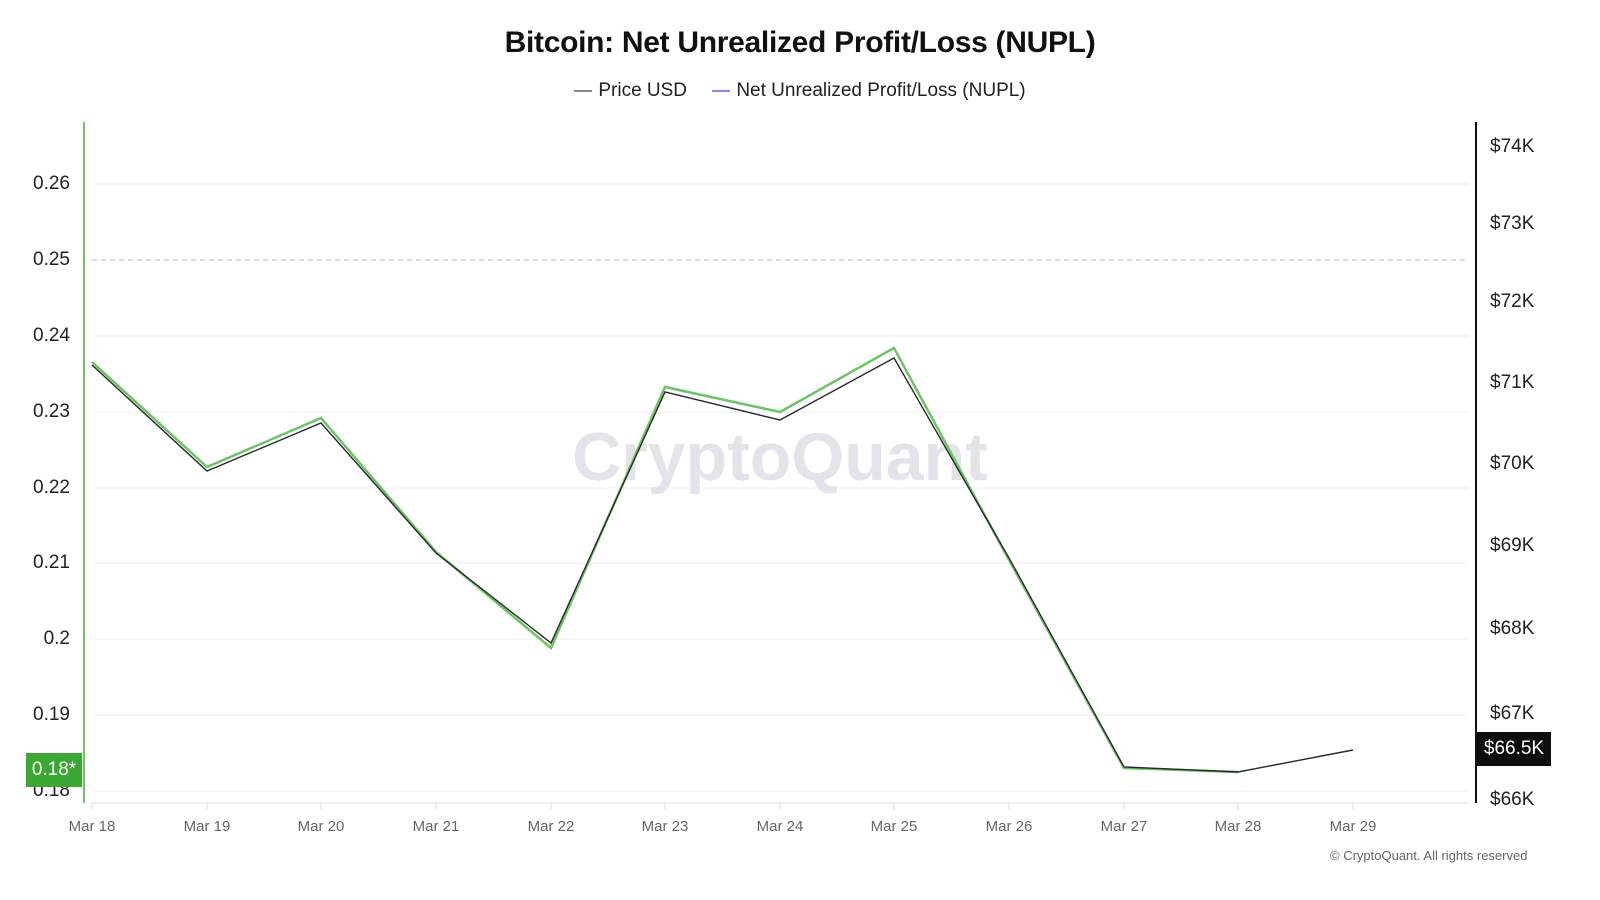  I want to click on legend-item-nupl: Net Unrealized Profit/Loss (NUPL), so click(869, 91).